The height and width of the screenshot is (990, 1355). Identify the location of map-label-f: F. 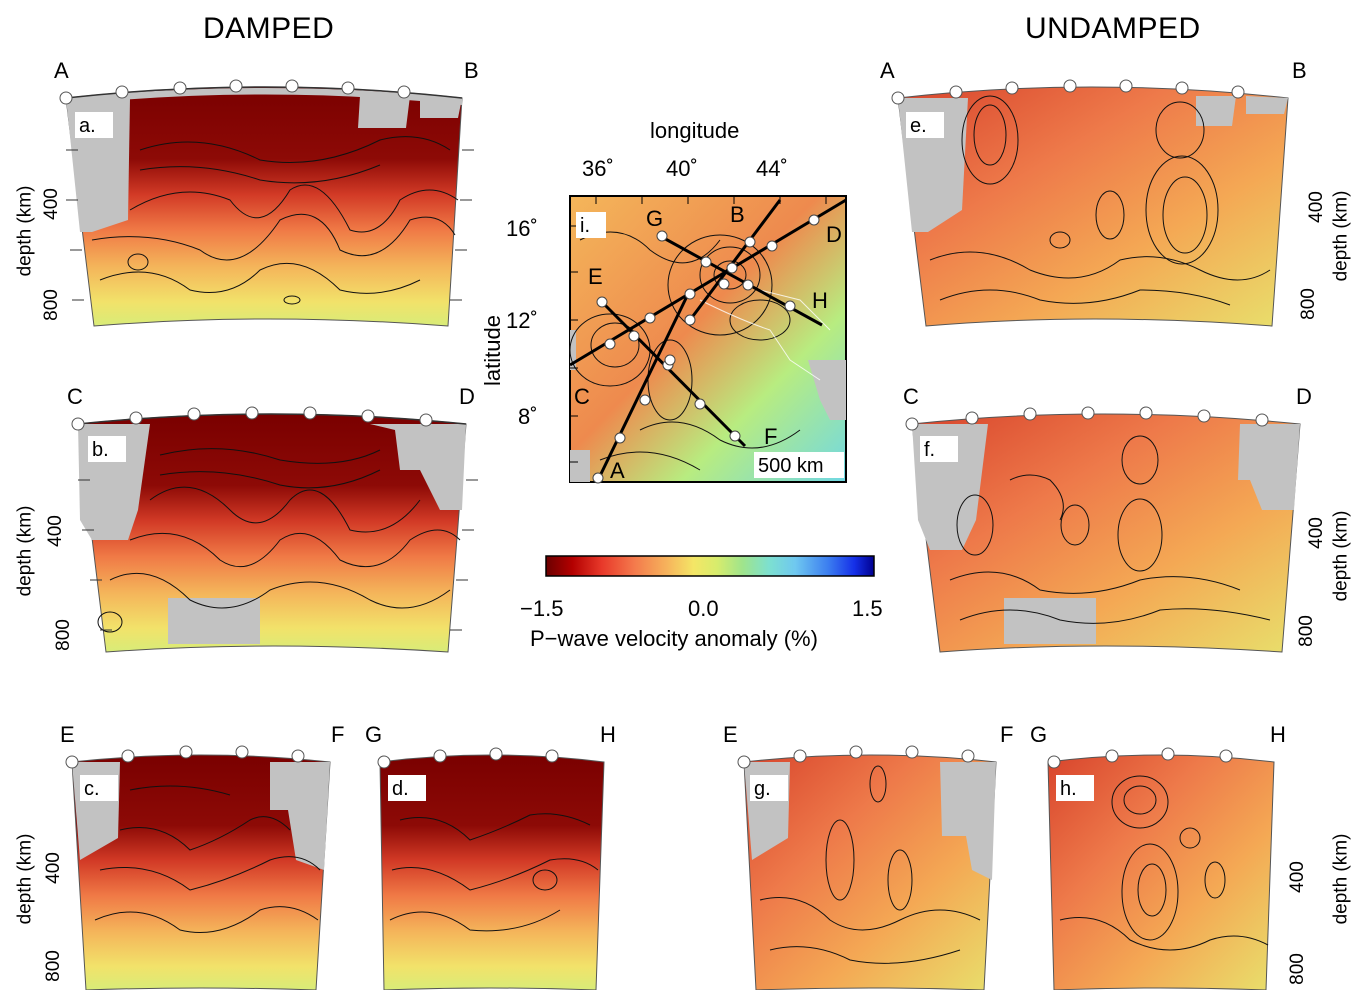
(770, 436).